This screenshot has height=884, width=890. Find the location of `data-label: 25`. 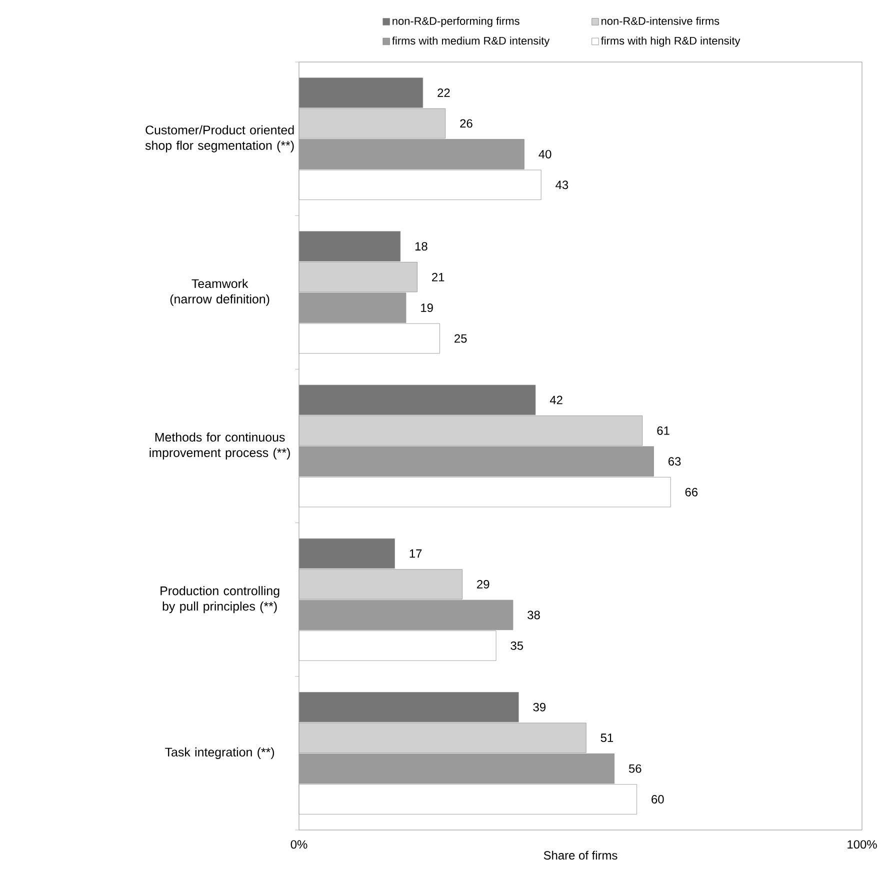

data-label: 25 is located at coordinates (460, 338).